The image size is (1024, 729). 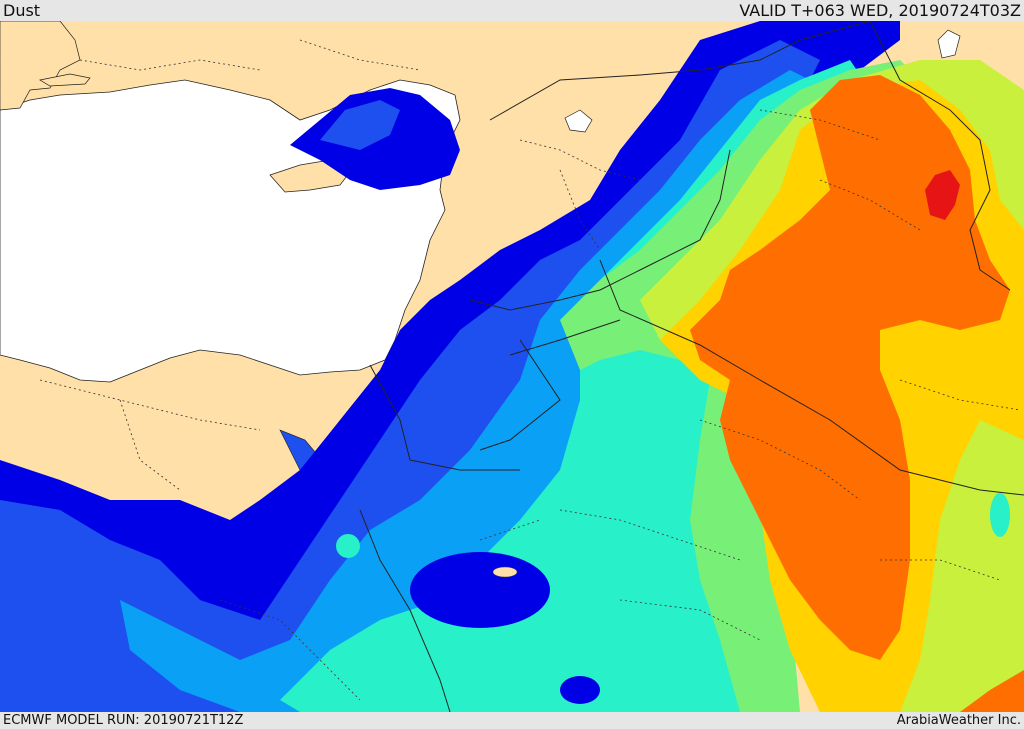 I want to click on lake-urmia, so click(x=949, y=44).